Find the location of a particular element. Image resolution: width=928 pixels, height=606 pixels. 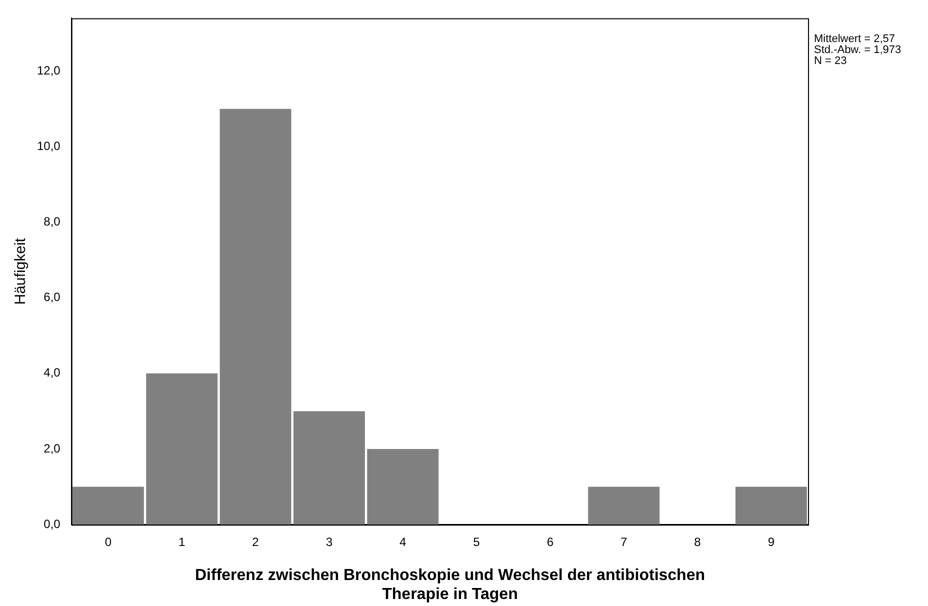

y-tick-label: 6,0 is located at coordinates (52, 297).